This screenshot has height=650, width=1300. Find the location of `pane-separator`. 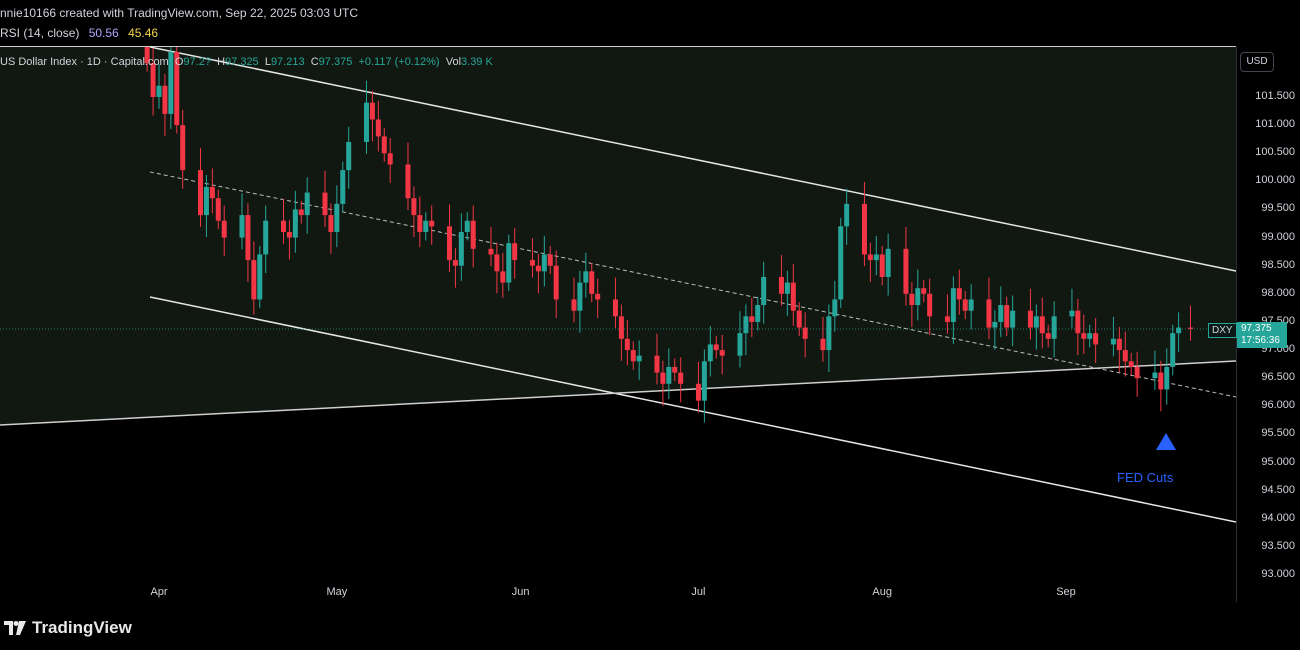

pane-separator is located at coordinates (618, 46).